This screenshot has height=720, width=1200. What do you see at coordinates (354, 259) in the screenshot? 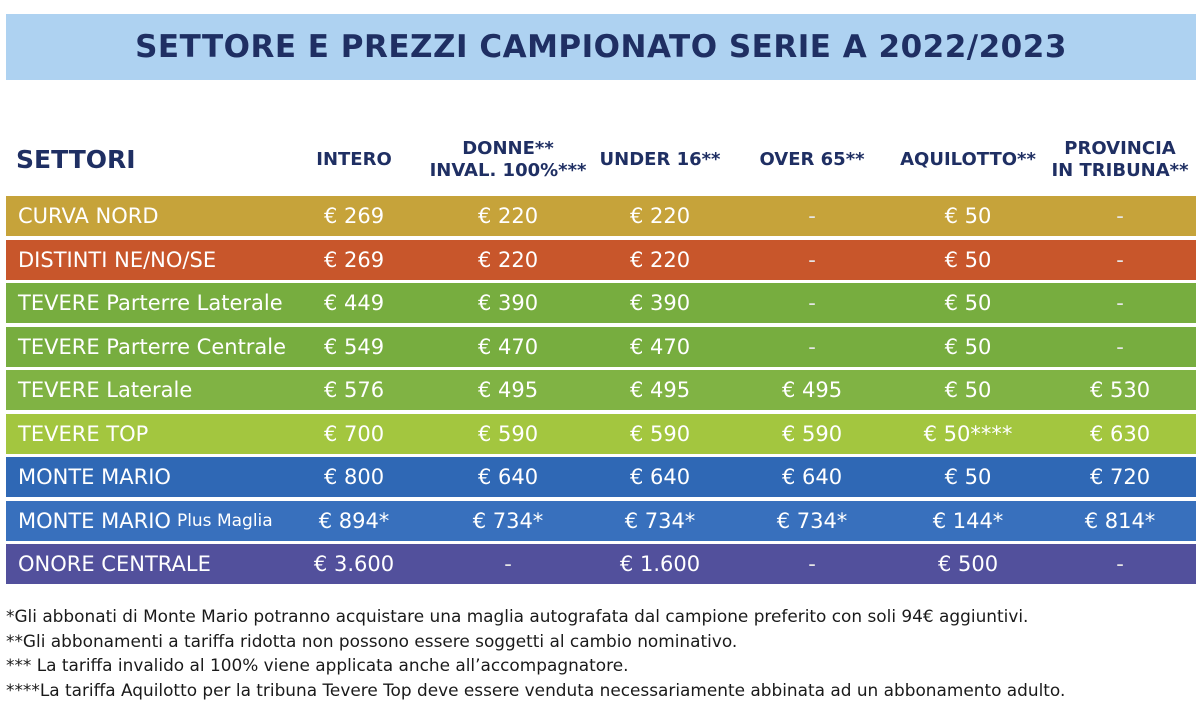
I see `price-cell: € 269` at bounding box center [354, 259].